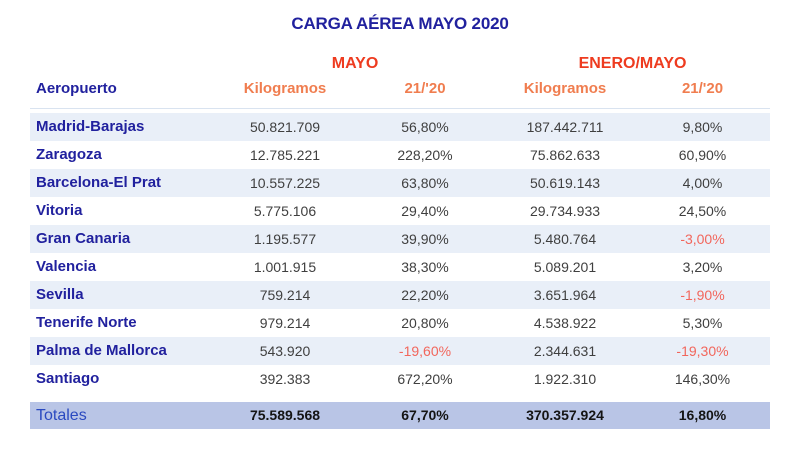 The height and width of the screenshot is (449, 800). I want to click on airport-name: Santiago, so click(68, 378).